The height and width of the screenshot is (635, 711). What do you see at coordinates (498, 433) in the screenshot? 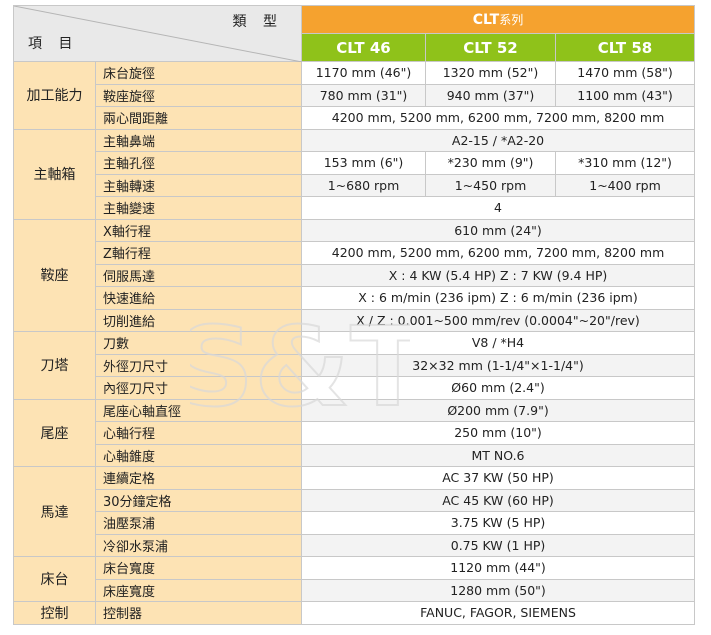
I see `value-cell: 250 mm (10")` at bounding box center [498, 433].